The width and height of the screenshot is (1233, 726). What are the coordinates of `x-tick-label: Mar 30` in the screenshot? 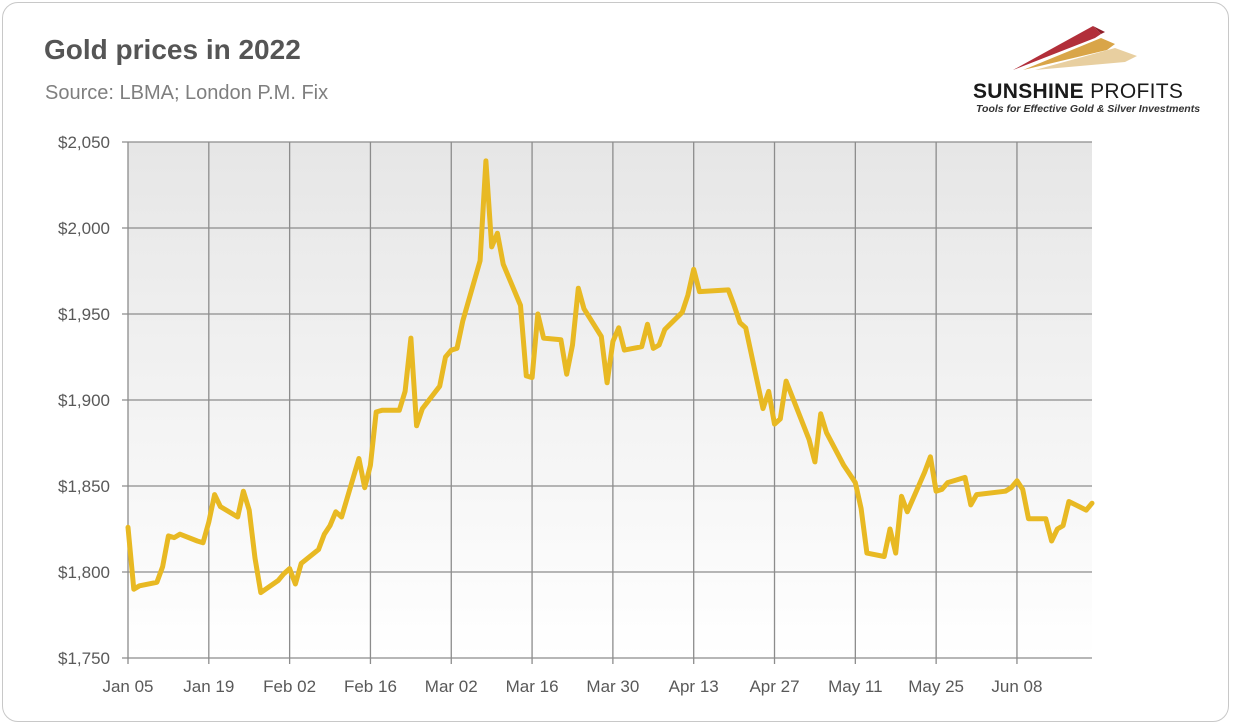 It's located at (612, 686).